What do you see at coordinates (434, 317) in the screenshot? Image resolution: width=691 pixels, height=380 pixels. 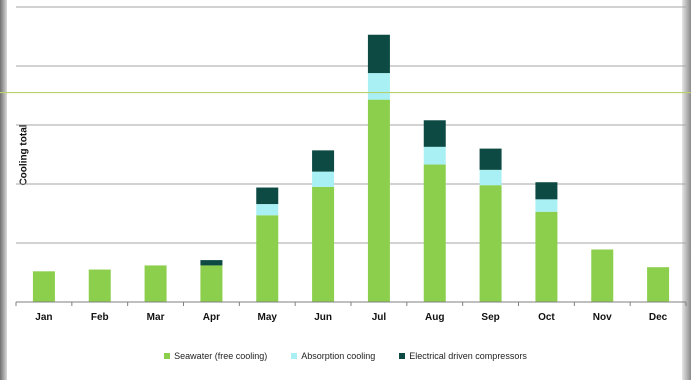 I see `x-tick-label: Aug` at bounding box center [434, 317].